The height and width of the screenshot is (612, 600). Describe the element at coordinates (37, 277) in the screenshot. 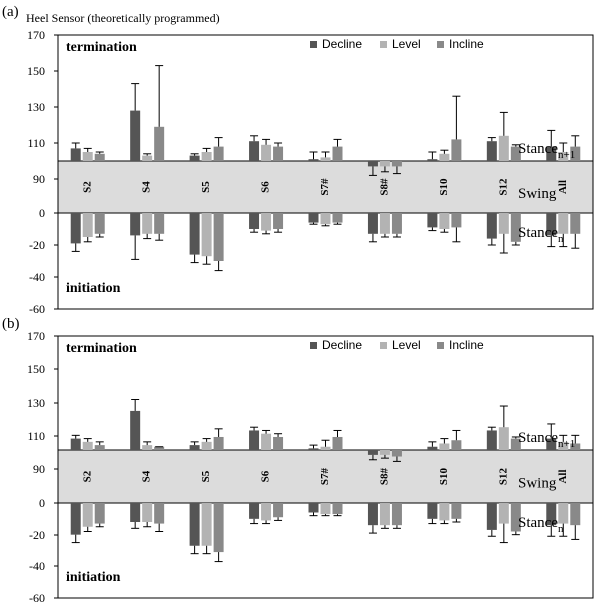

I see `y-tick-label: -40` at that location.